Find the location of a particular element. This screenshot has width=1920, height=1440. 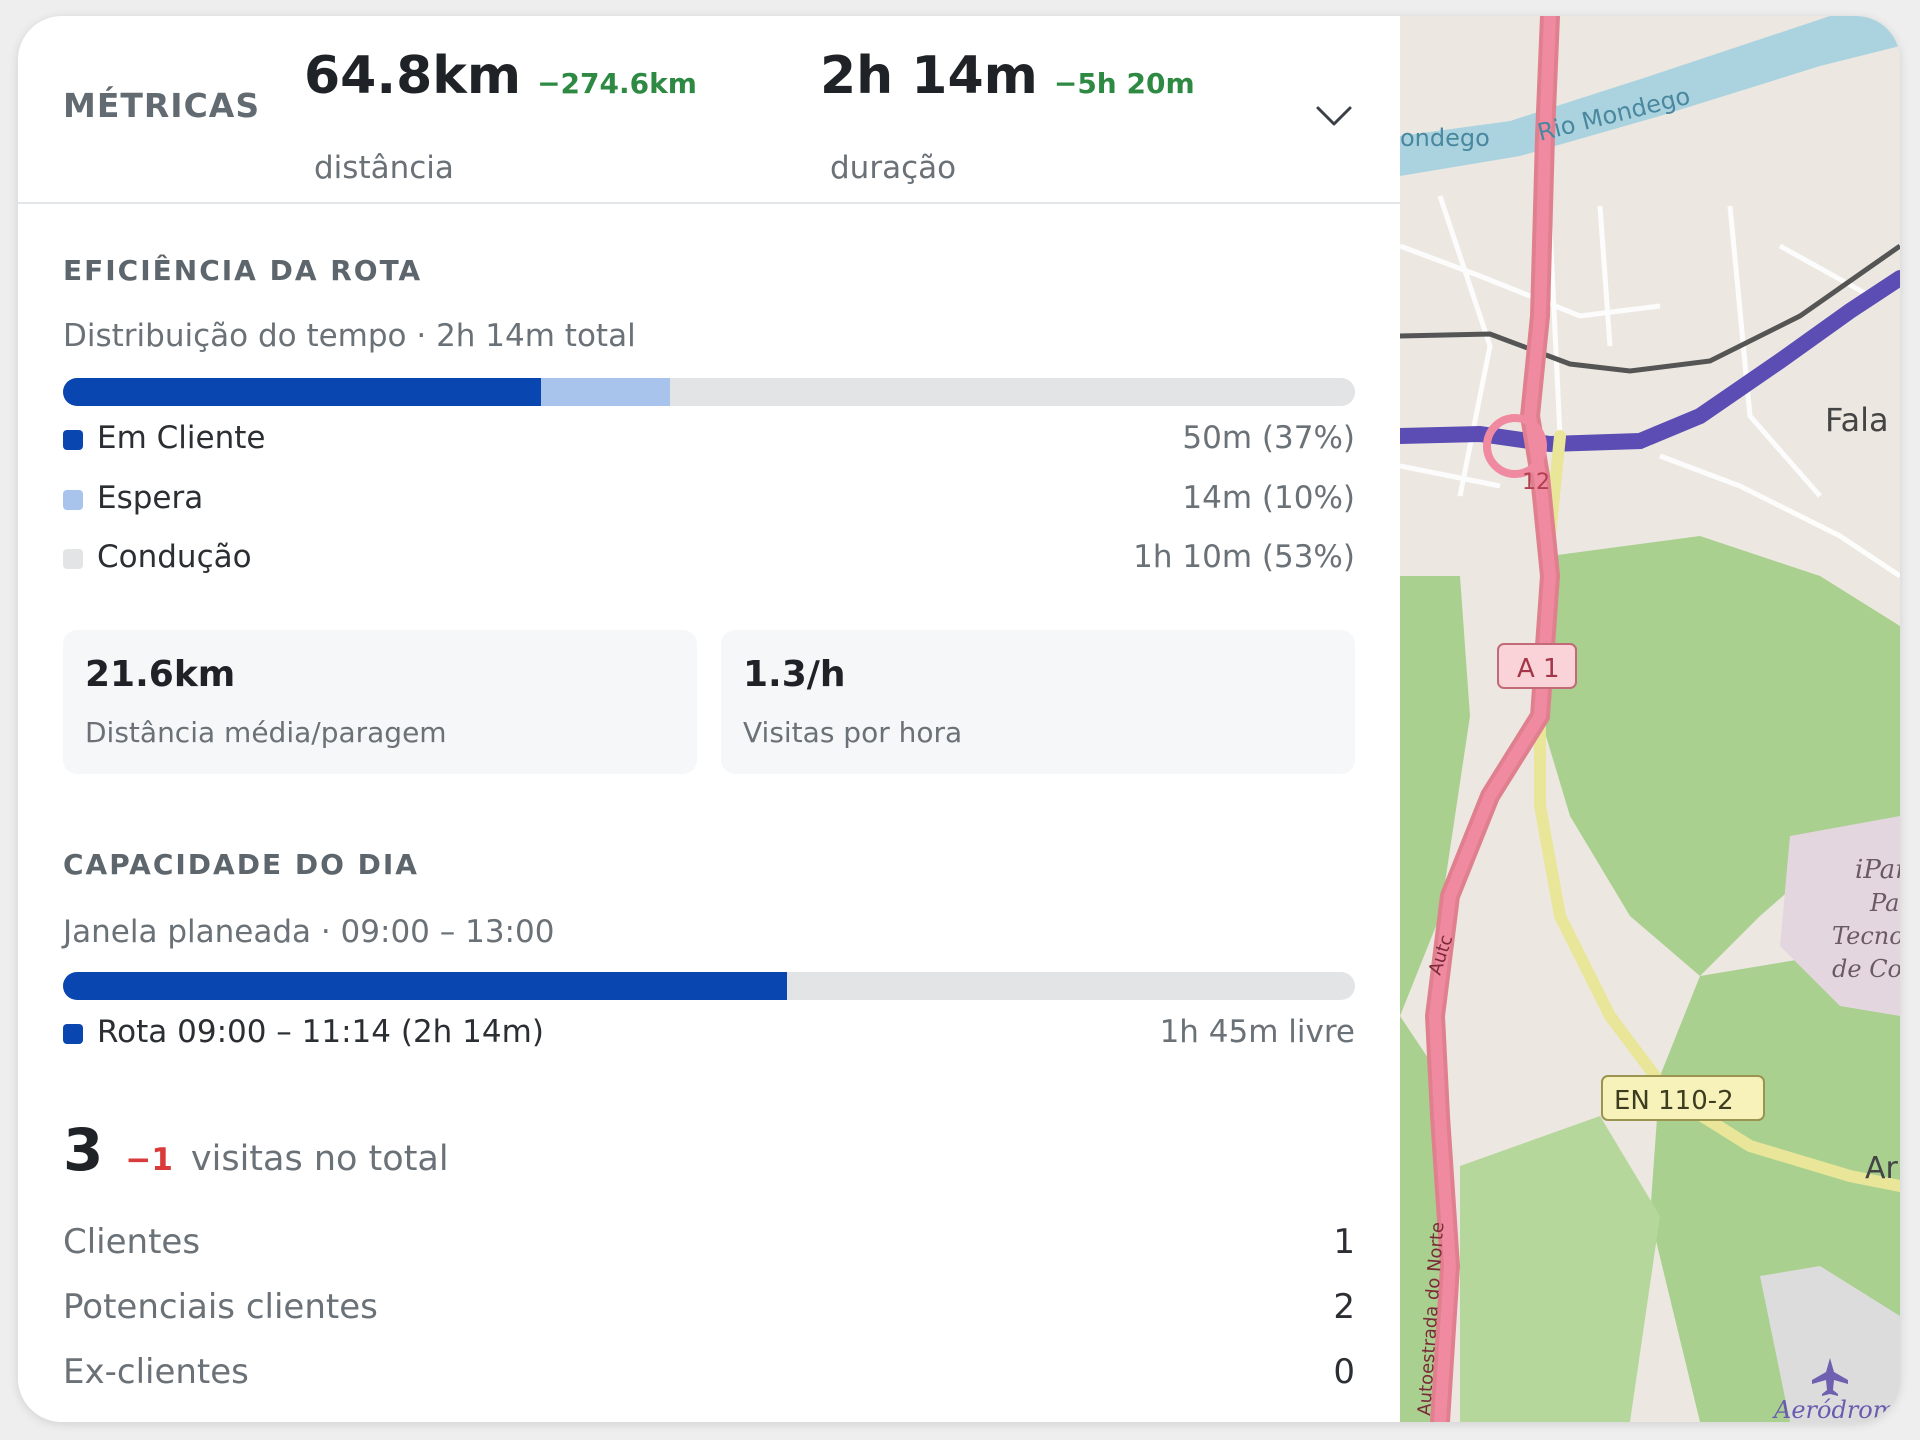

visit-row-ex-clientes: Ex-clientes 0 is located at coordinates (709, 1374).